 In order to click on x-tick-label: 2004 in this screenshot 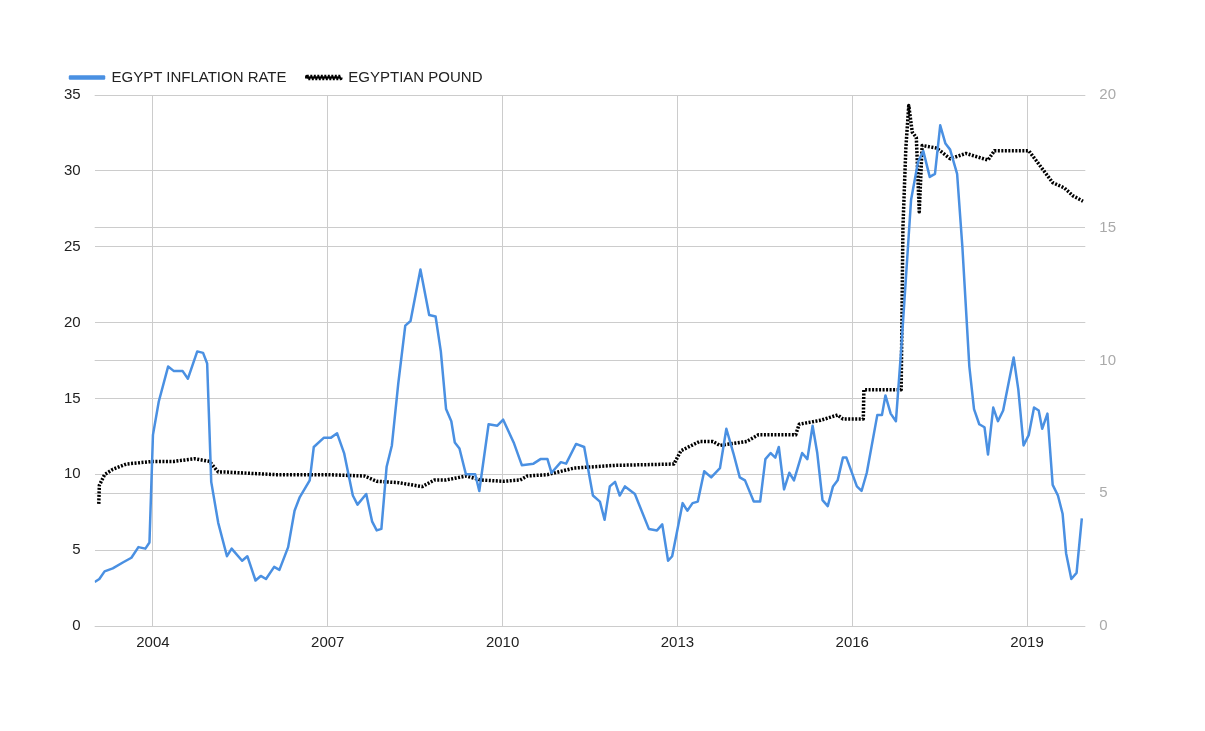, I will do `click(153, 642)`.